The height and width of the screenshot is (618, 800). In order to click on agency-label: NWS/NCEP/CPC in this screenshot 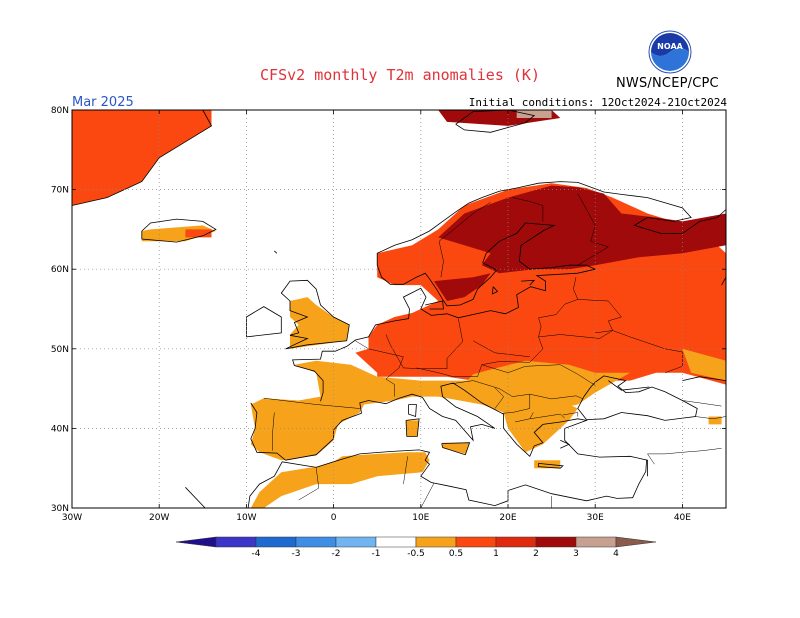, I will do `click(667, 83)`.